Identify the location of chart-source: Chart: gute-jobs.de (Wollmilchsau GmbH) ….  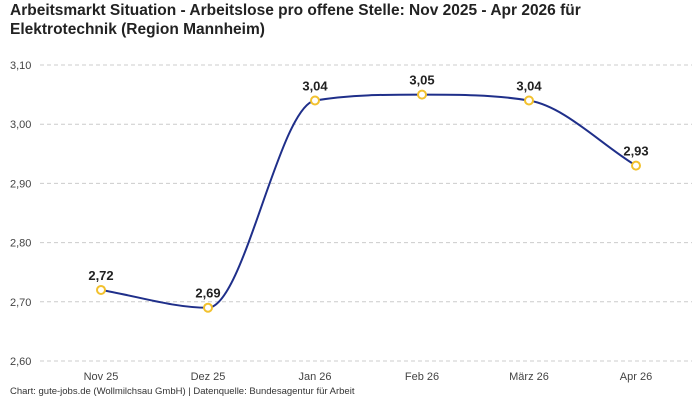
(182, 391).